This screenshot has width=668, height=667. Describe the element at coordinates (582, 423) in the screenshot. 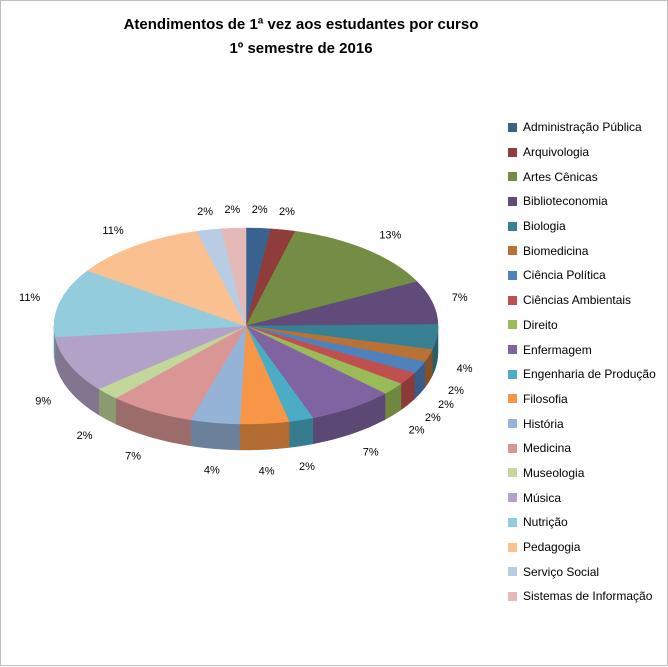

I see `legend-item: História` at that location.